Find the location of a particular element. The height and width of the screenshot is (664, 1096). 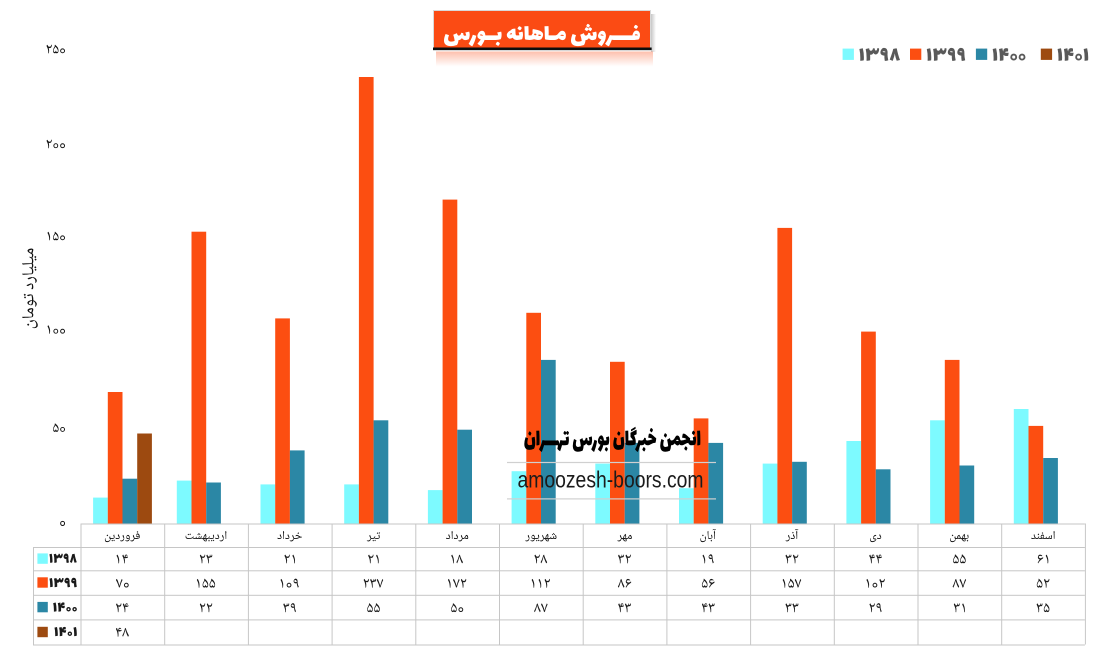

svg-text: amoozesh-boors.com is located at coordinates (611, 480).